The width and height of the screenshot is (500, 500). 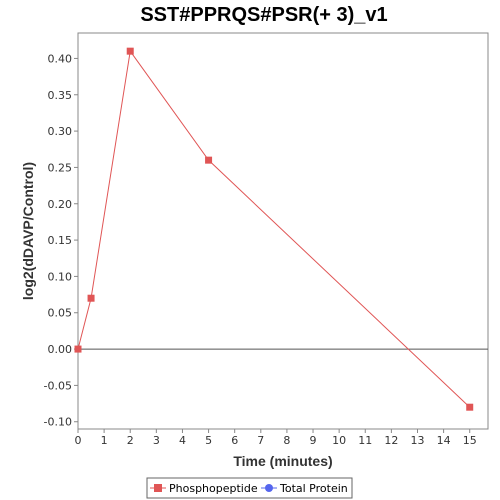 What do you see at coordinates (60, 276) in the screenshot?
I see `y-tick-label: 0.10` at bounding box center [60, 276].